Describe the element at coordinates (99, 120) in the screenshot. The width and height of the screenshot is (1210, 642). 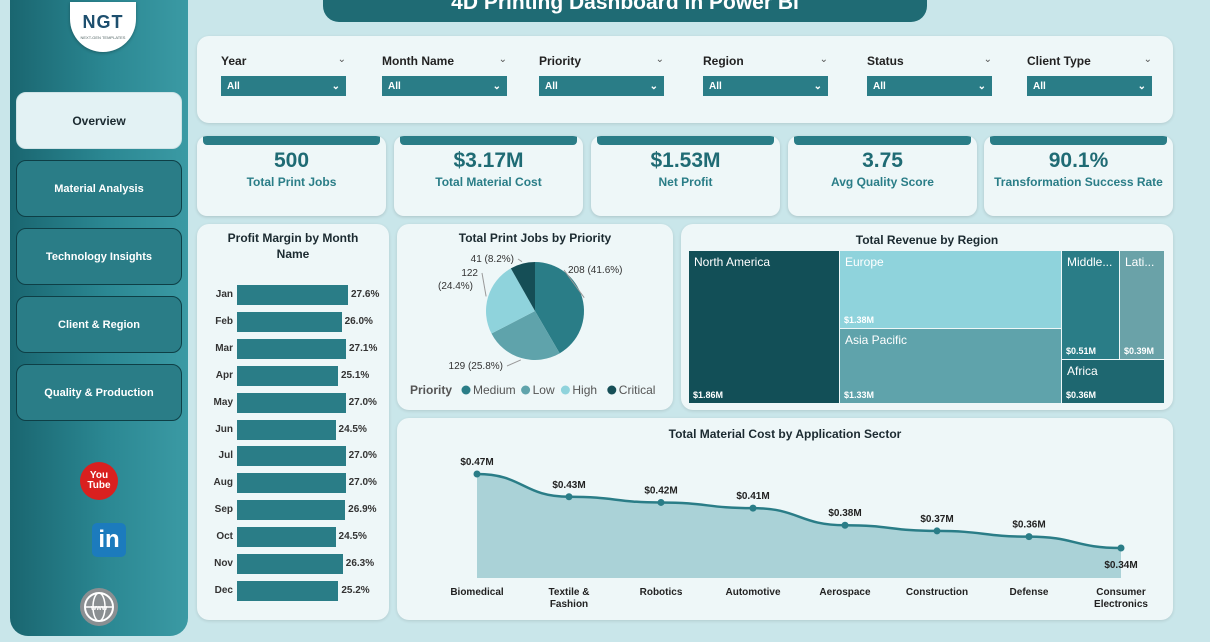
I see `nav-overview: Overview` at that location.